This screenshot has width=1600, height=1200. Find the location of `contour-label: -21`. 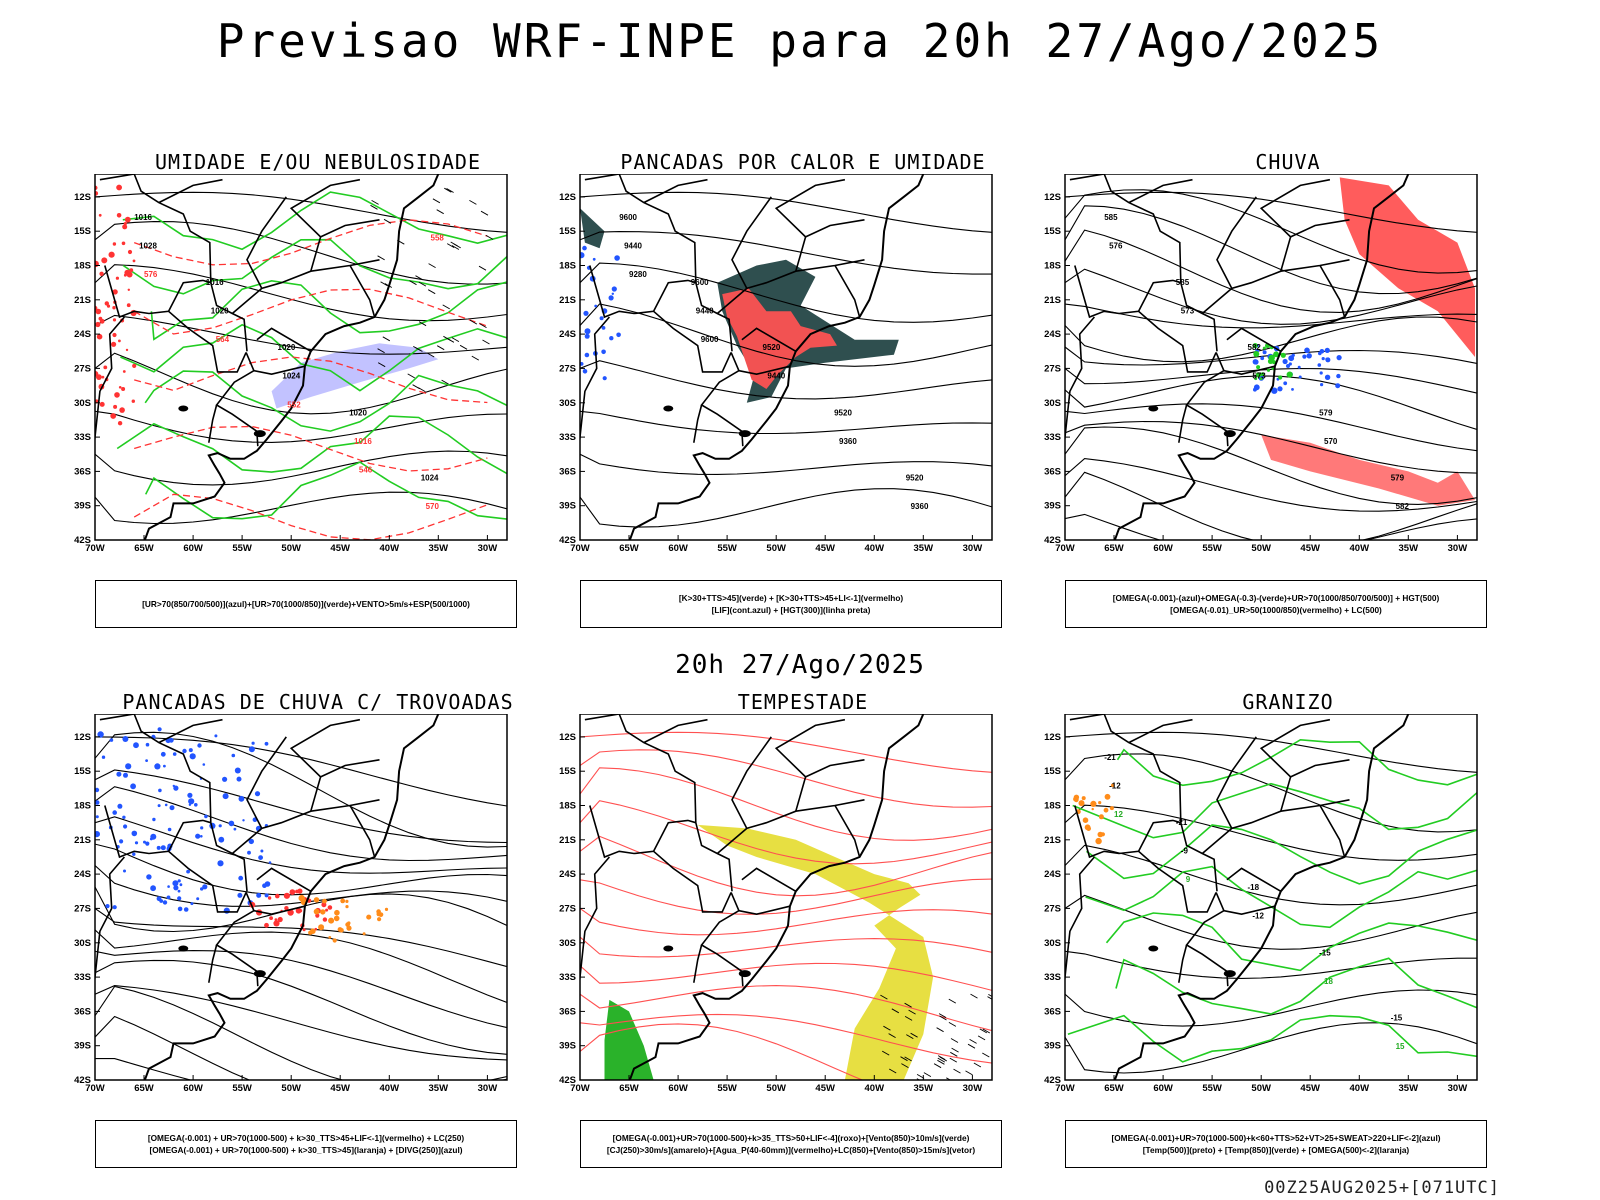

contour-label: -21 is located at coordinates (1110, 757).